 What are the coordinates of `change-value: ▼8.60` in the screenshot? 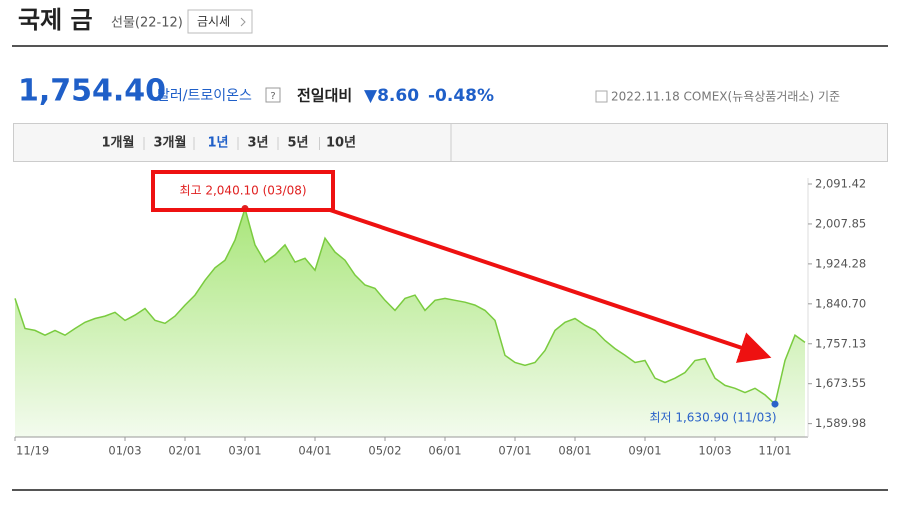 It's located at (391, 96).